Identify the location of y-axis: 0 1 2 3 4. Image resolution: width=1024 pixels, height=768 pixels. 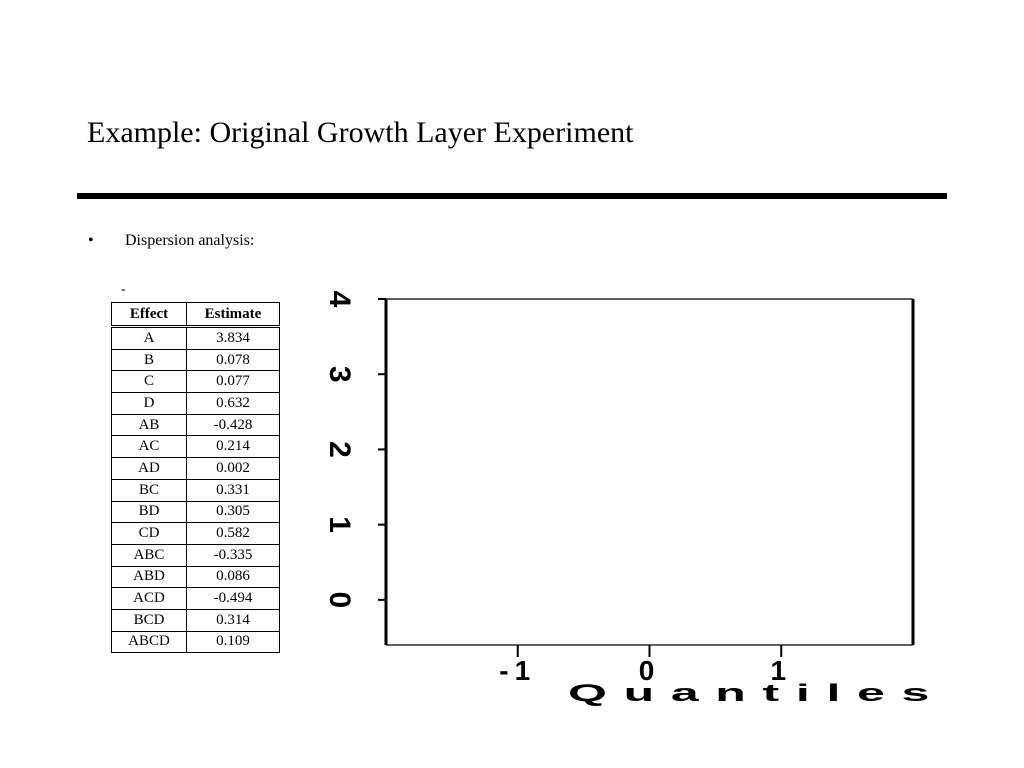
(354, 450).